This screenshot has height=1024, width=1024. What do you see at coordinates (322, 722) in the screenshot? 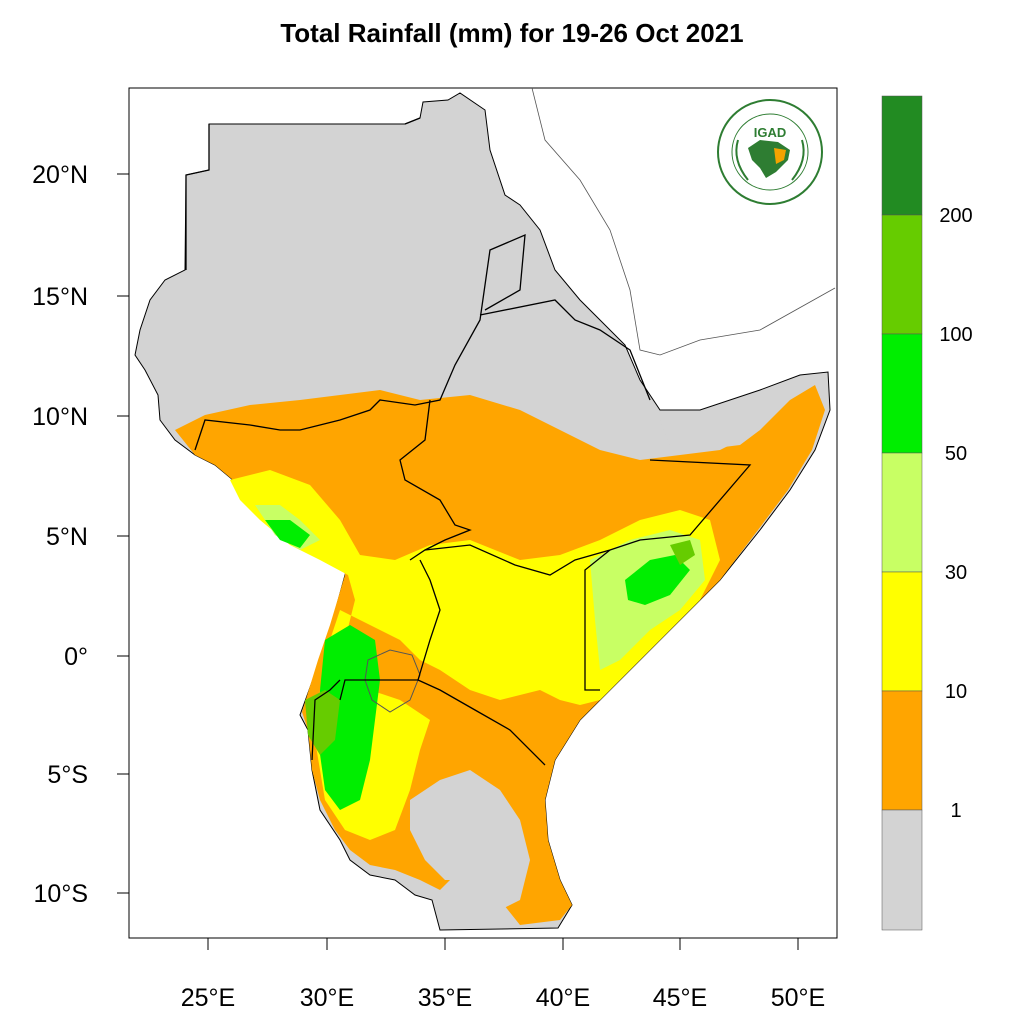
I see `extreme-rain-zone` at bounding box center [322, 722].